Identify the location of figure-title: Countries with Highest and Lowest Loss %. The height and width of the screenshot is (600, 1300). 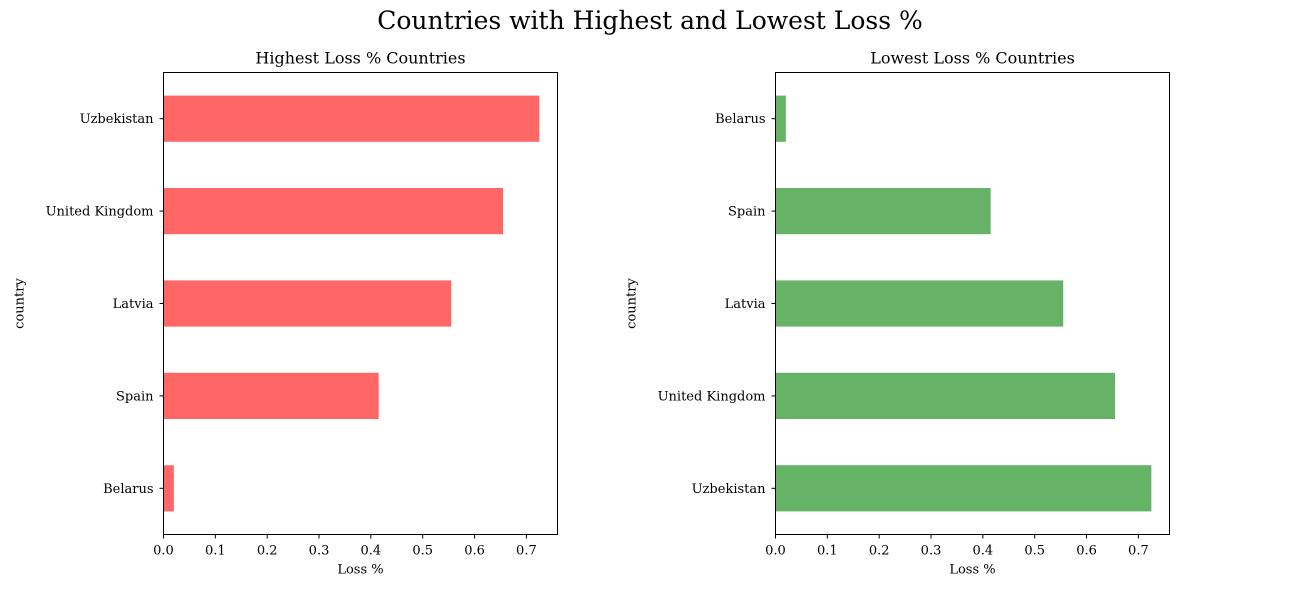
(650, 20).